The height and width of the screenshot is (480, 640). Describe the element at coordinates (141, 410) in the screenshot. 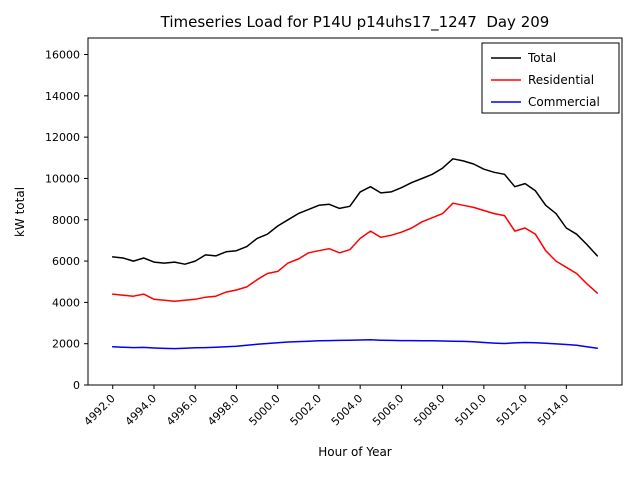

I see `x-tick-label: 4994.0` at that location.